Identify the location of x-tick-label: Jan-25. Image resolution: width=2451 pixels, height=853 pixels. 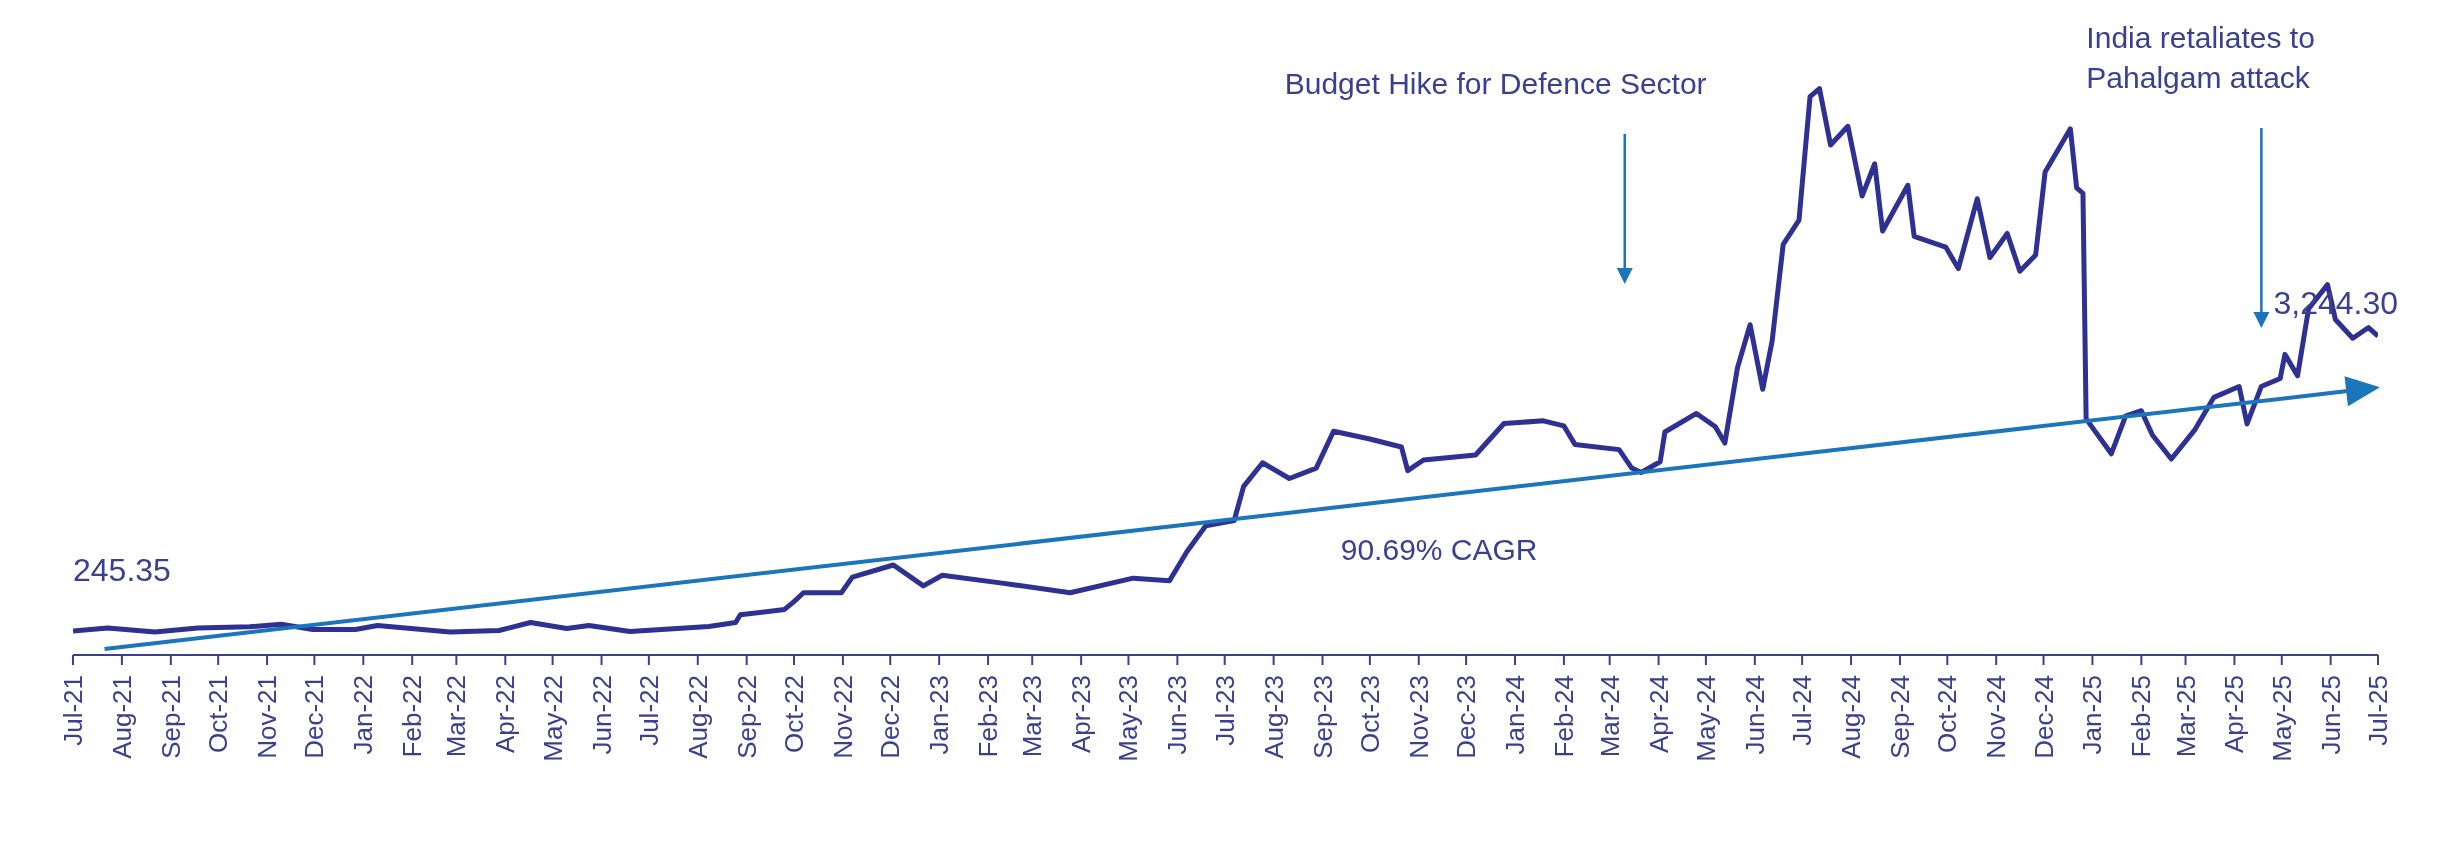
(2092, 715).